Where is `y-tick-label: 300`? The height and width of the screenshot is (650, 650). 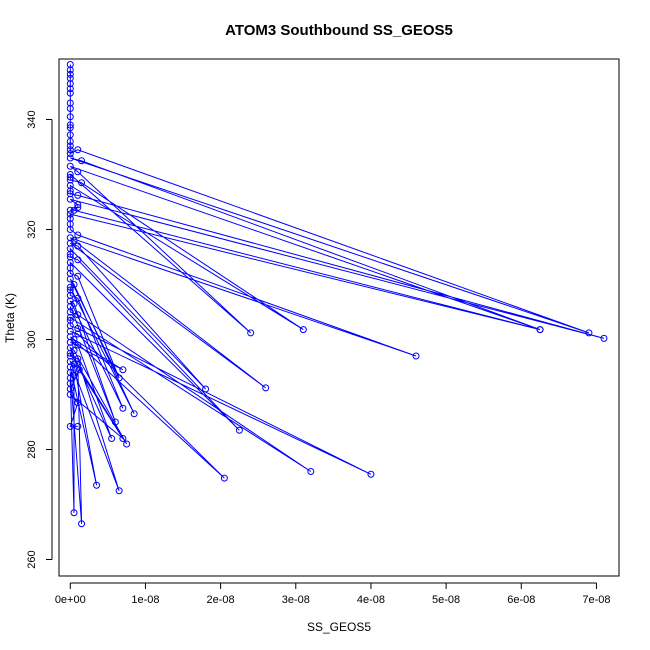 y-tick-label: 300 is located at coordinates (32, 339).